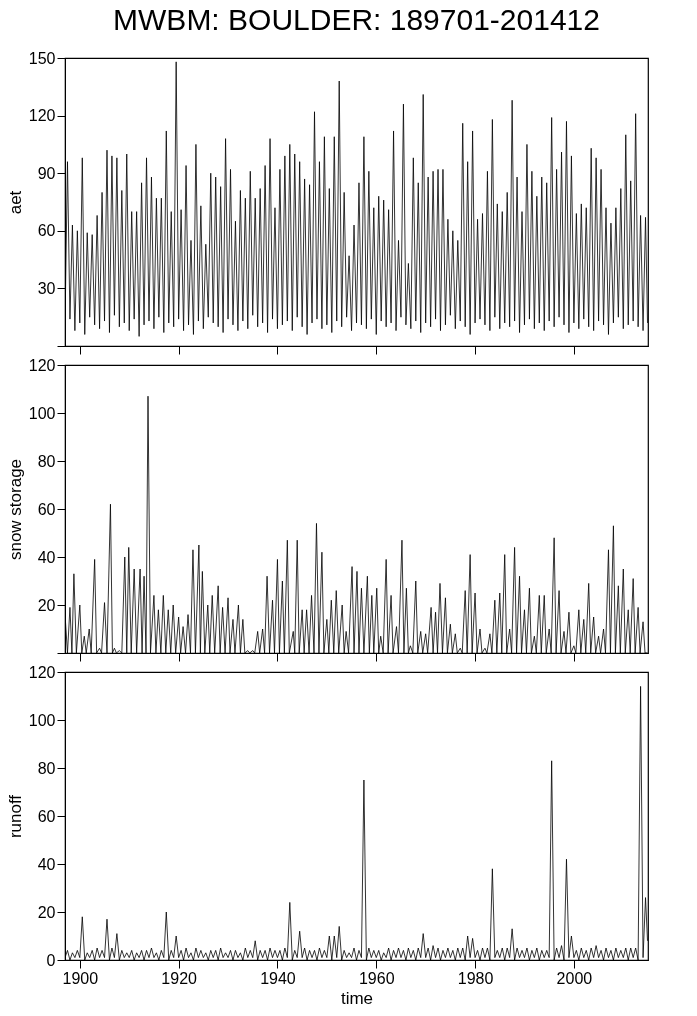  What do you see at coordinates (356, 19) in the screenshot?
I see `chart-title: MWBM: BOULDER: 189701-201412` at bounding box center [356, 19].